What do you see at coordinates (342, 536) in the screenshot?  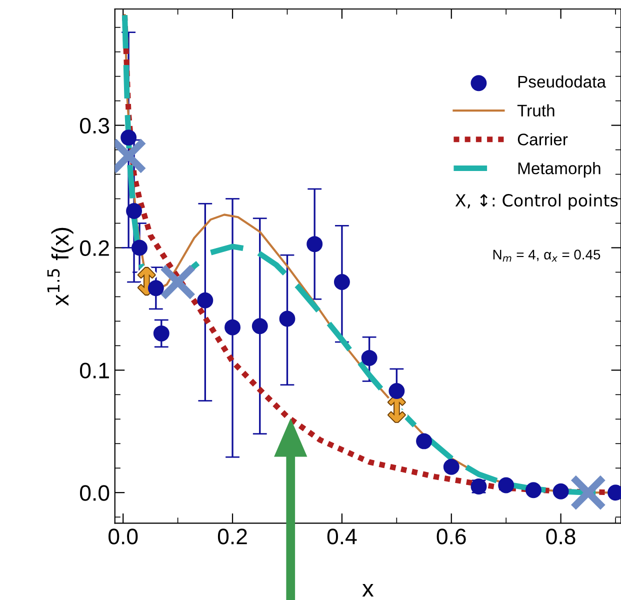 I see `x-tick-label: 0.4` at bounding box center [342, 536].